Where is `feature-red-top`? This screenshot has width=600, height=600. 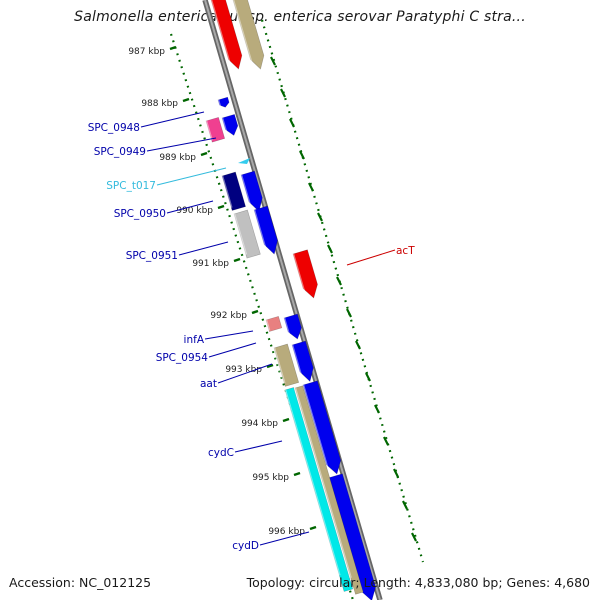 feature-red-top is located at coordinates (226, 35).